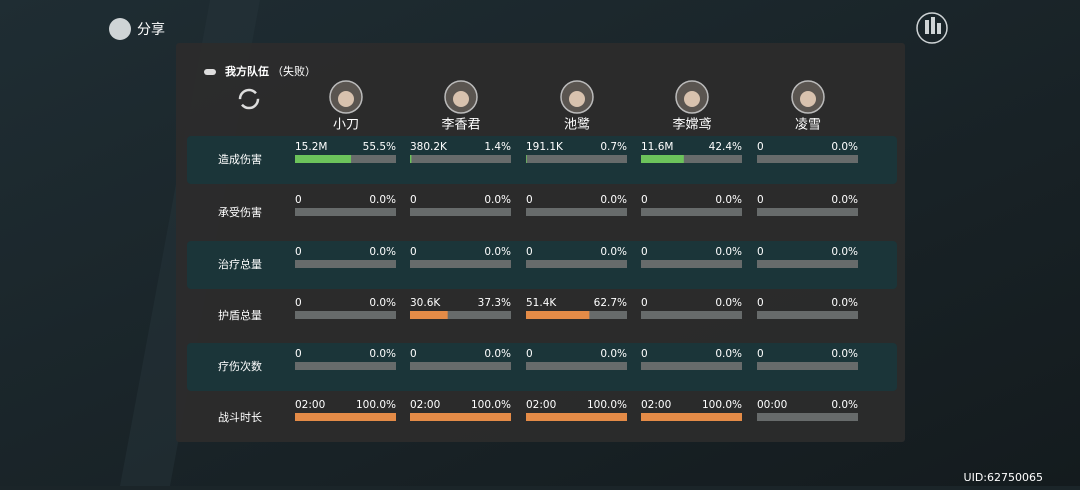  Describe the element at coordinates (240, 159) in the screenshot. I see `row-label: 造成伤害` at that location.